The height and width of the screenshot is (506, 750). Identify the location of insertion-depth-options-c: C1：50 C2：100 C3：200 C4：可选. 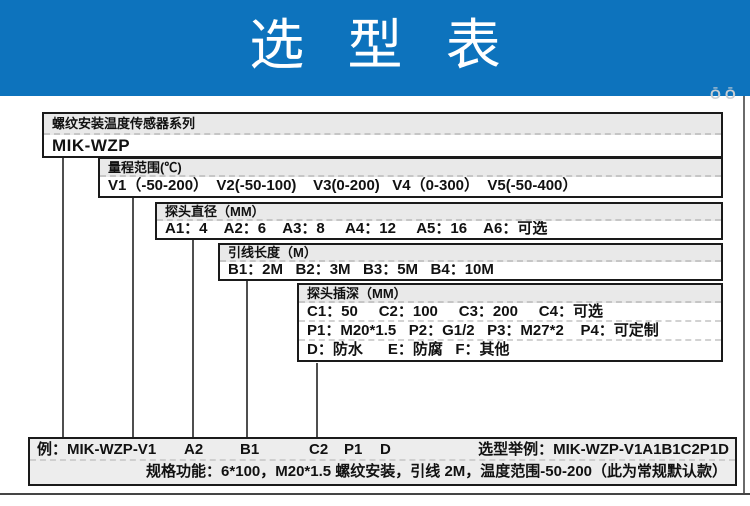
(510, 312).